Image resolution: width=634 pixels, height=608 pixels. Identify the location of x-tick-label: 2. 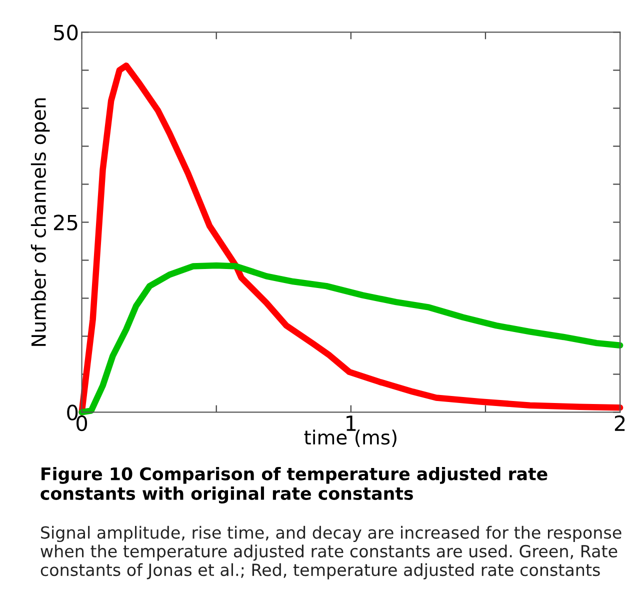
(619, 423).